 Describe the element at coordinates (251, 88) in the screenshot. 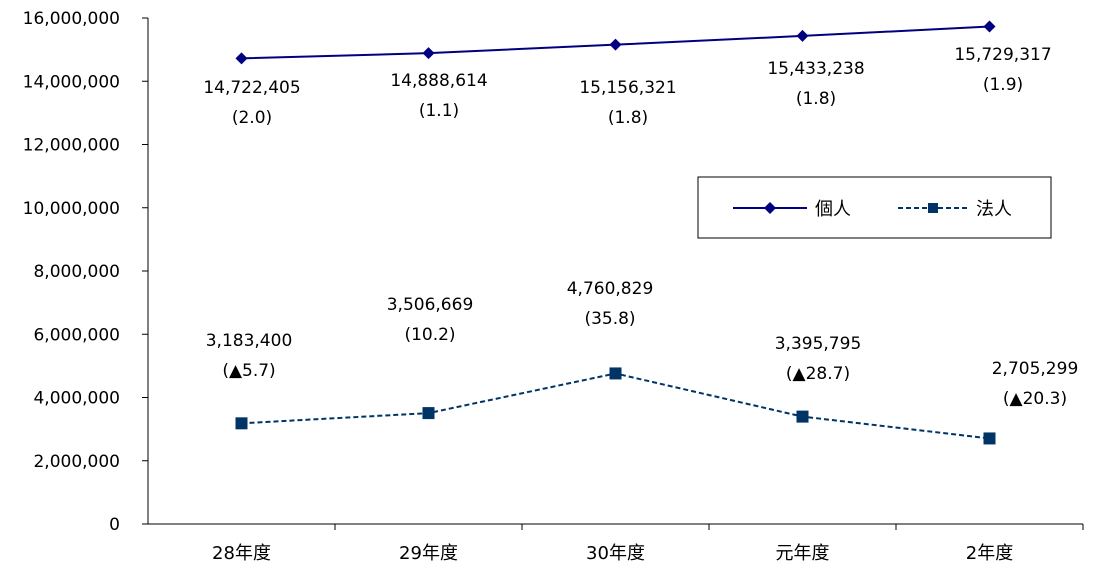

I see `data-value-label: 14,722,405` at that location.